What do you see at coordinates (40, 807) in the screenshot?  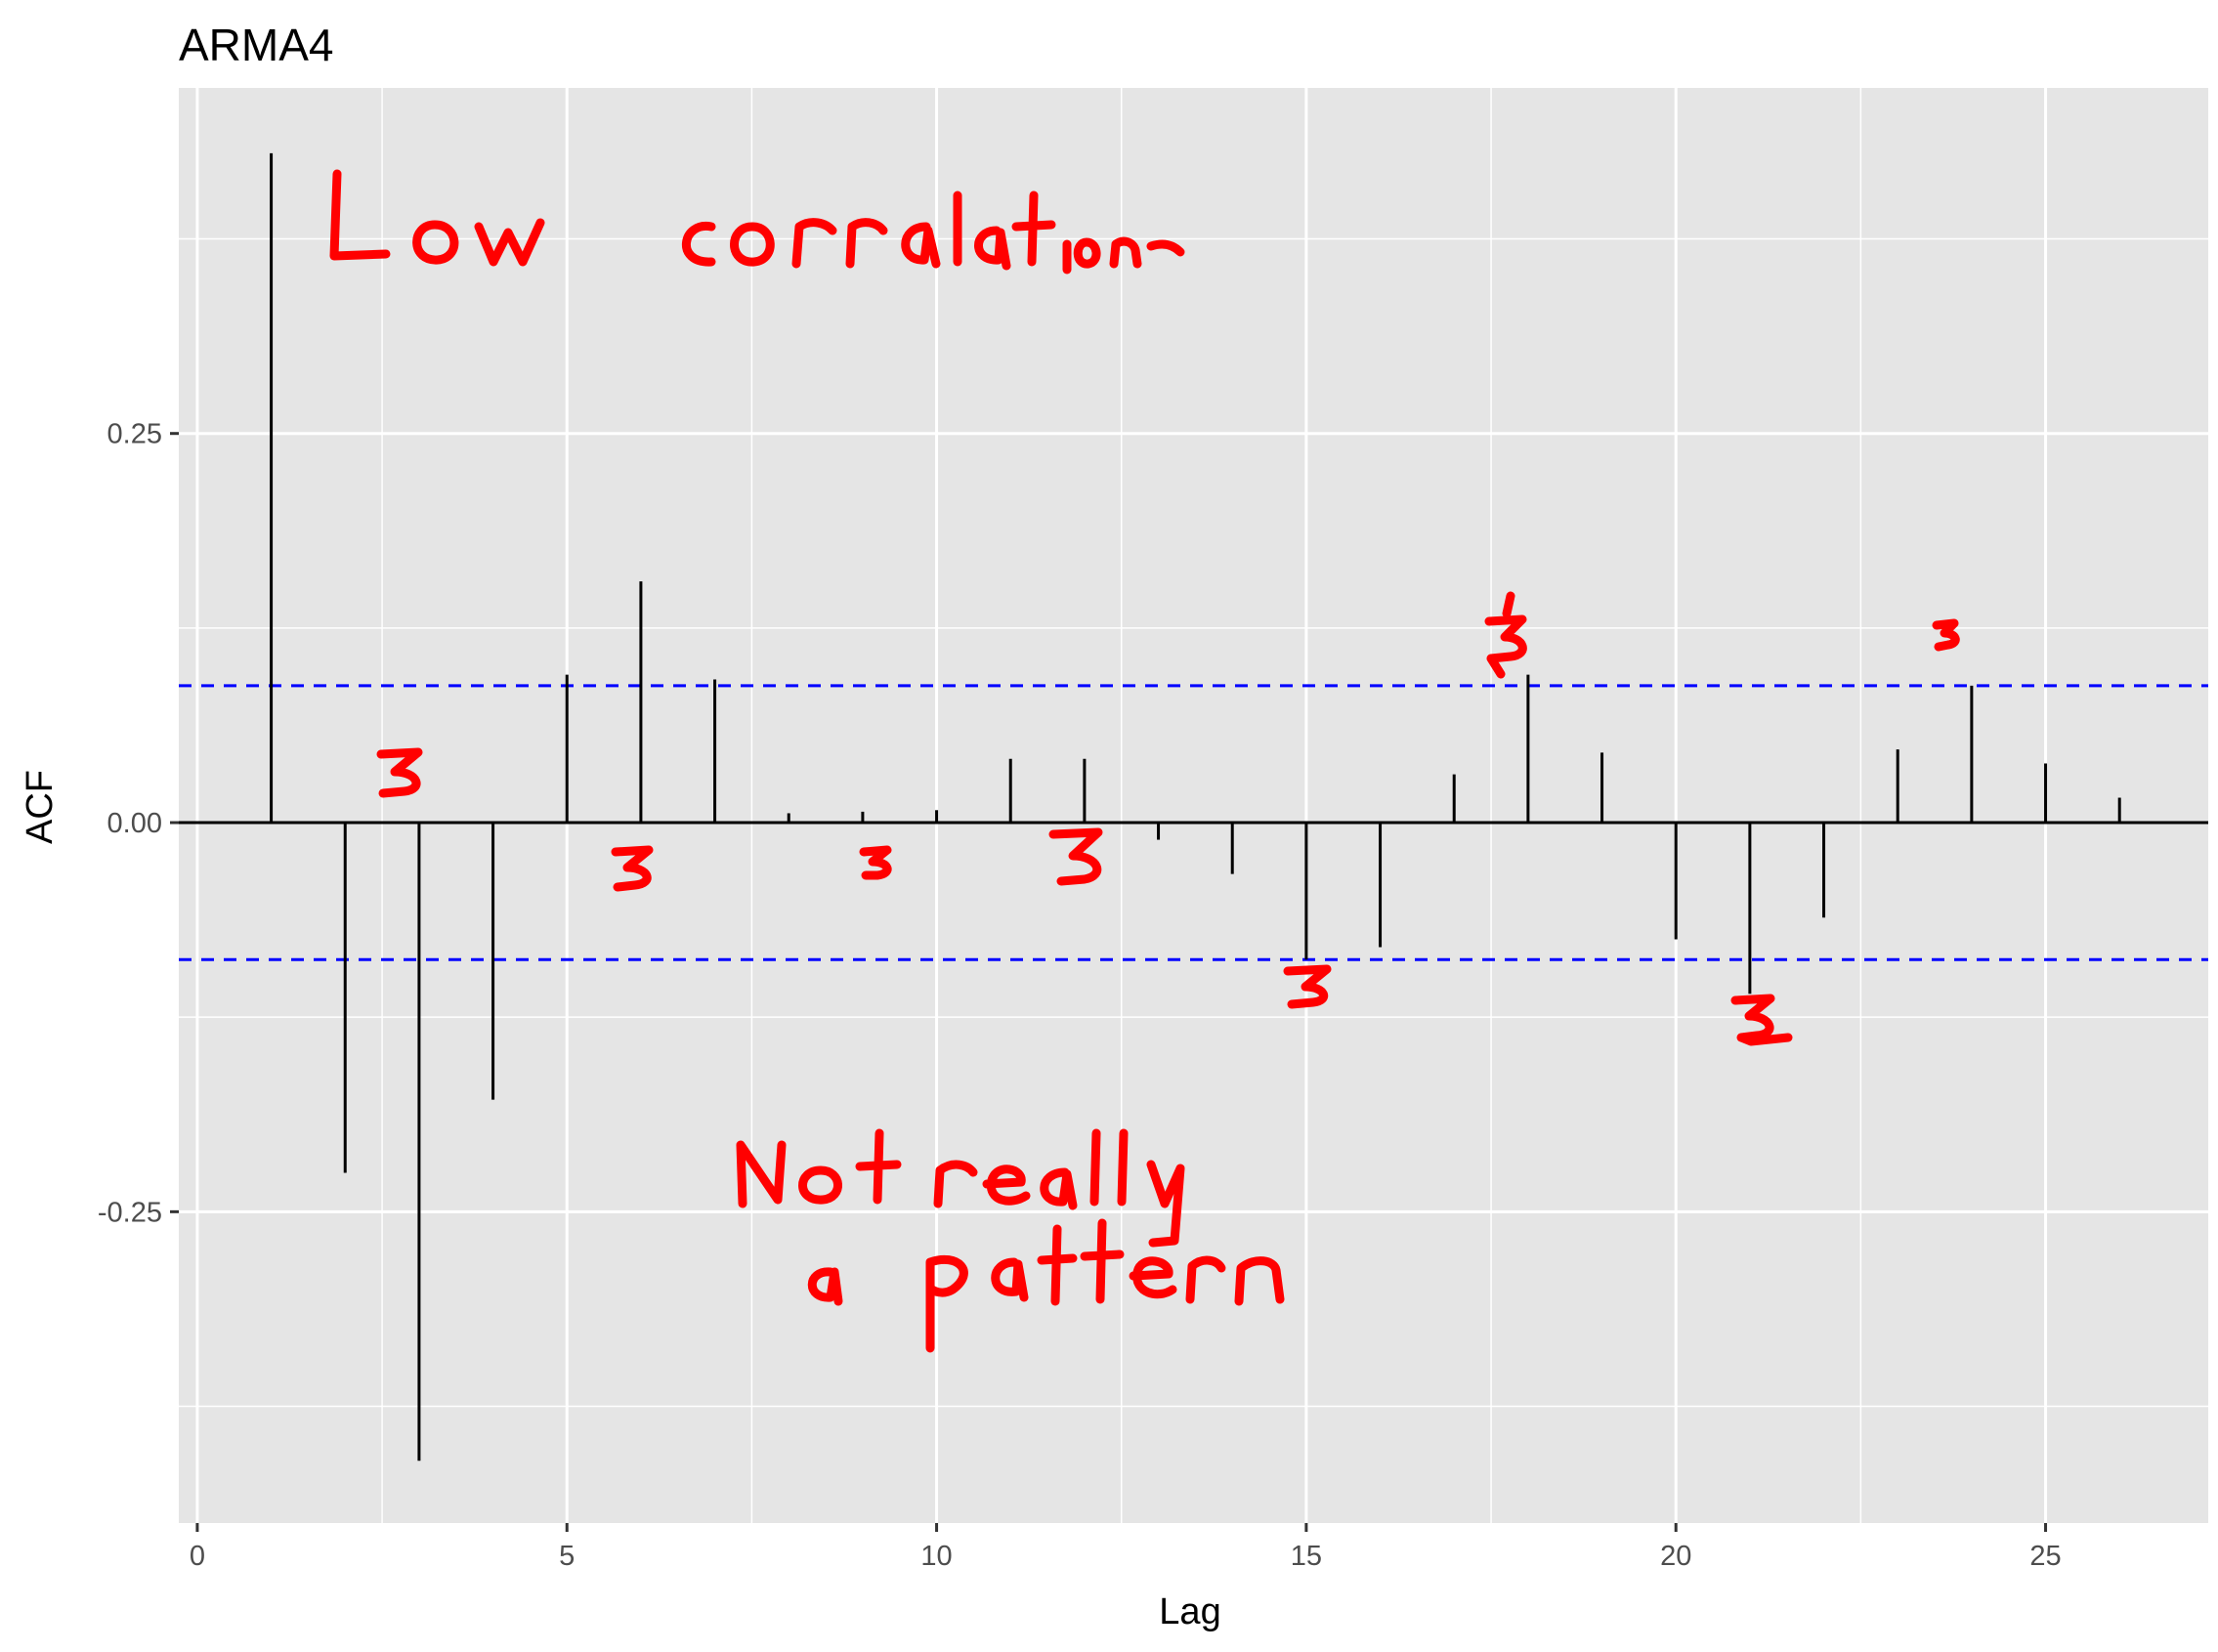 I see `y-axis-title: ACF` at bounding box center [40, 807].